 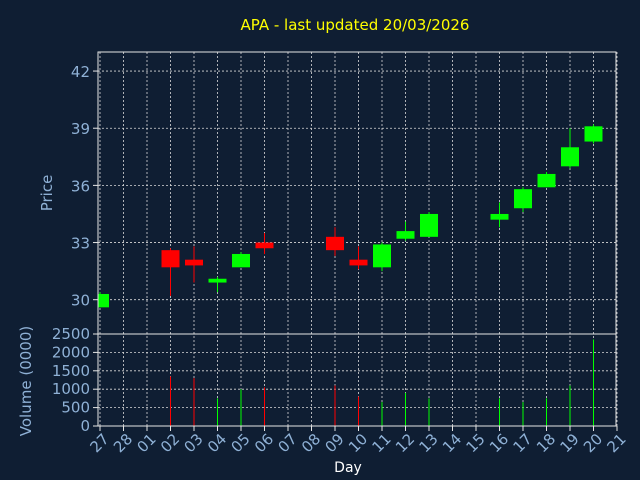 What do you see at coordinates (47, 193) in the screenshot?
I see `price-axis-label: Price` at bounding box center [47, 193].